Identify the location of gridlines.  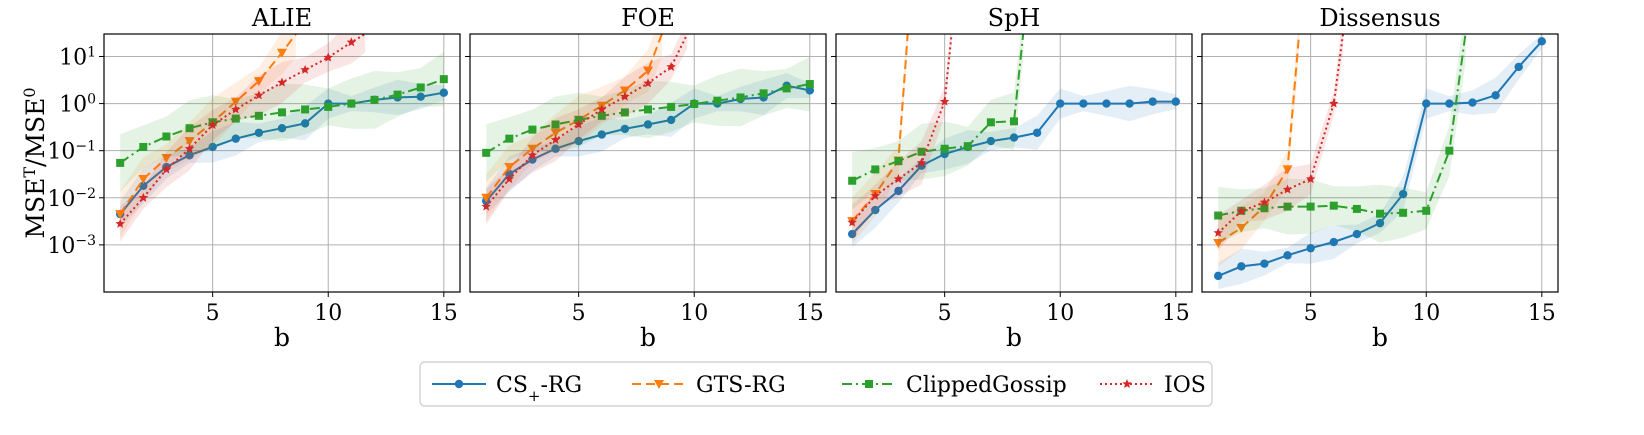
(1380, 163).